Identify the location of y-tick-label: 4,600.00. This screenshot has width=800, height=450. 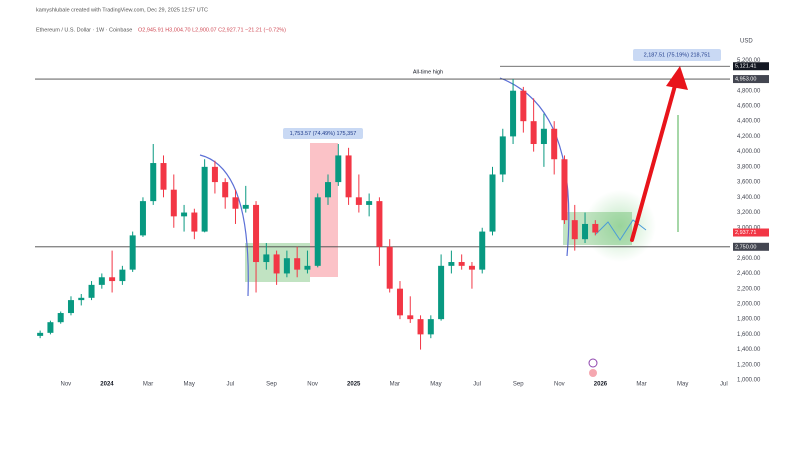
(749, 107).